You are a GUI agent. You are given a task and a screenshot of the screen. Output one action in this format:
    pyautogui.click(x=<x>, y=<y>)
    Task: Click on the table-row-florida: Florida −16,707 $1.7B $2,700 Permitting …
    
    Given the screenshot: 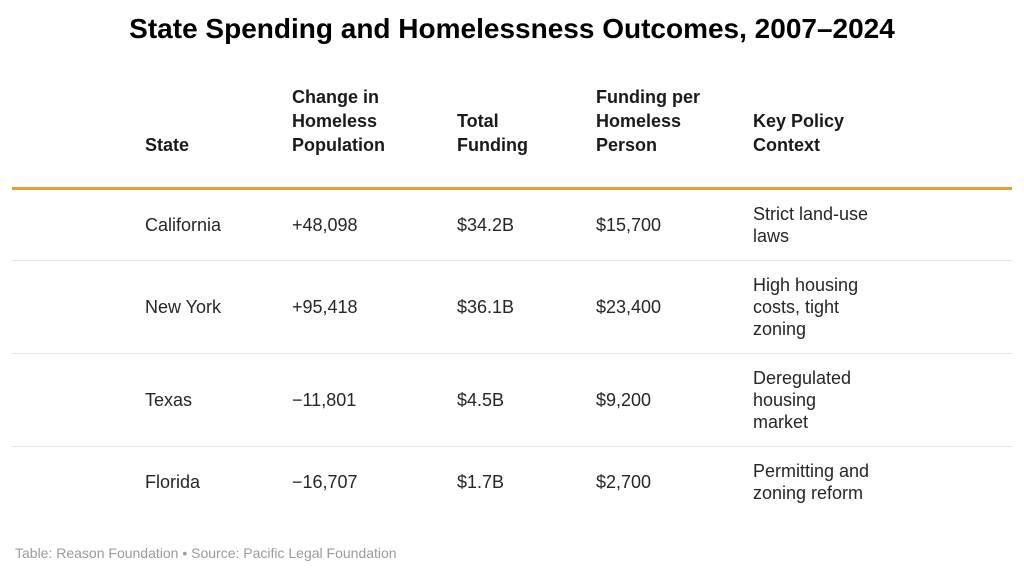 What is the action you would take?
    pyautogui.click(x=512, y=482)
    